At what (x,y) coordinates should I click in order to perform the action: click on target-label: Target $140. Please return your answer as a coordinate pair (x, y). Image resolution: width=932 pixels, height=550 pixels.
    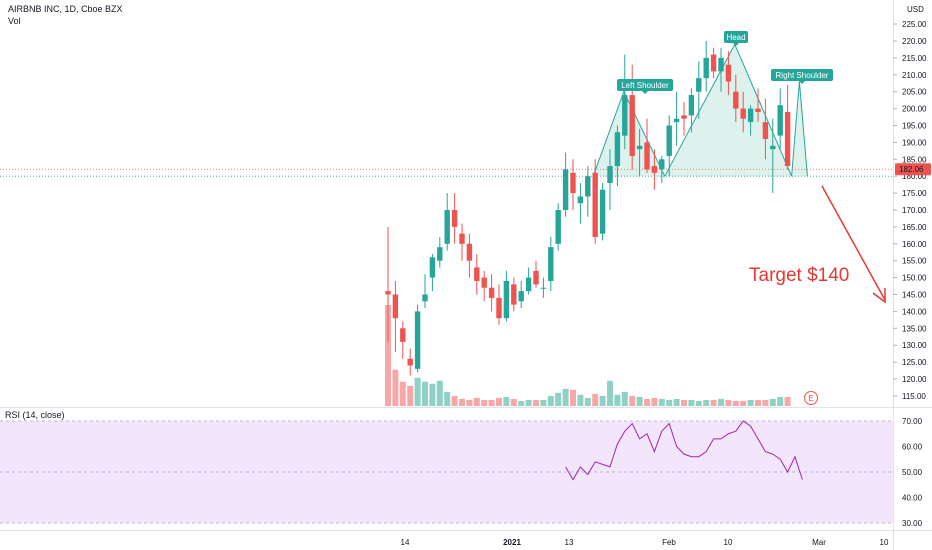
    Looking at the image, I should click on (799, 275).